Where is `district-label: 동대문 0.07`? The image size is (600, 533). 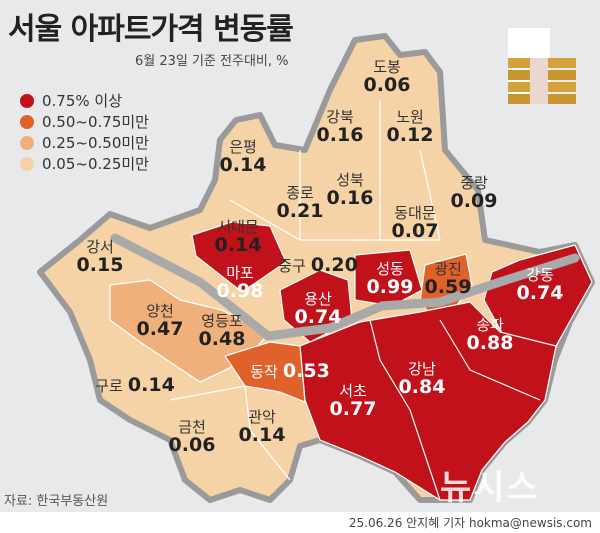 district-label: 동대문 0.07 is located at coordinates (415, 223).